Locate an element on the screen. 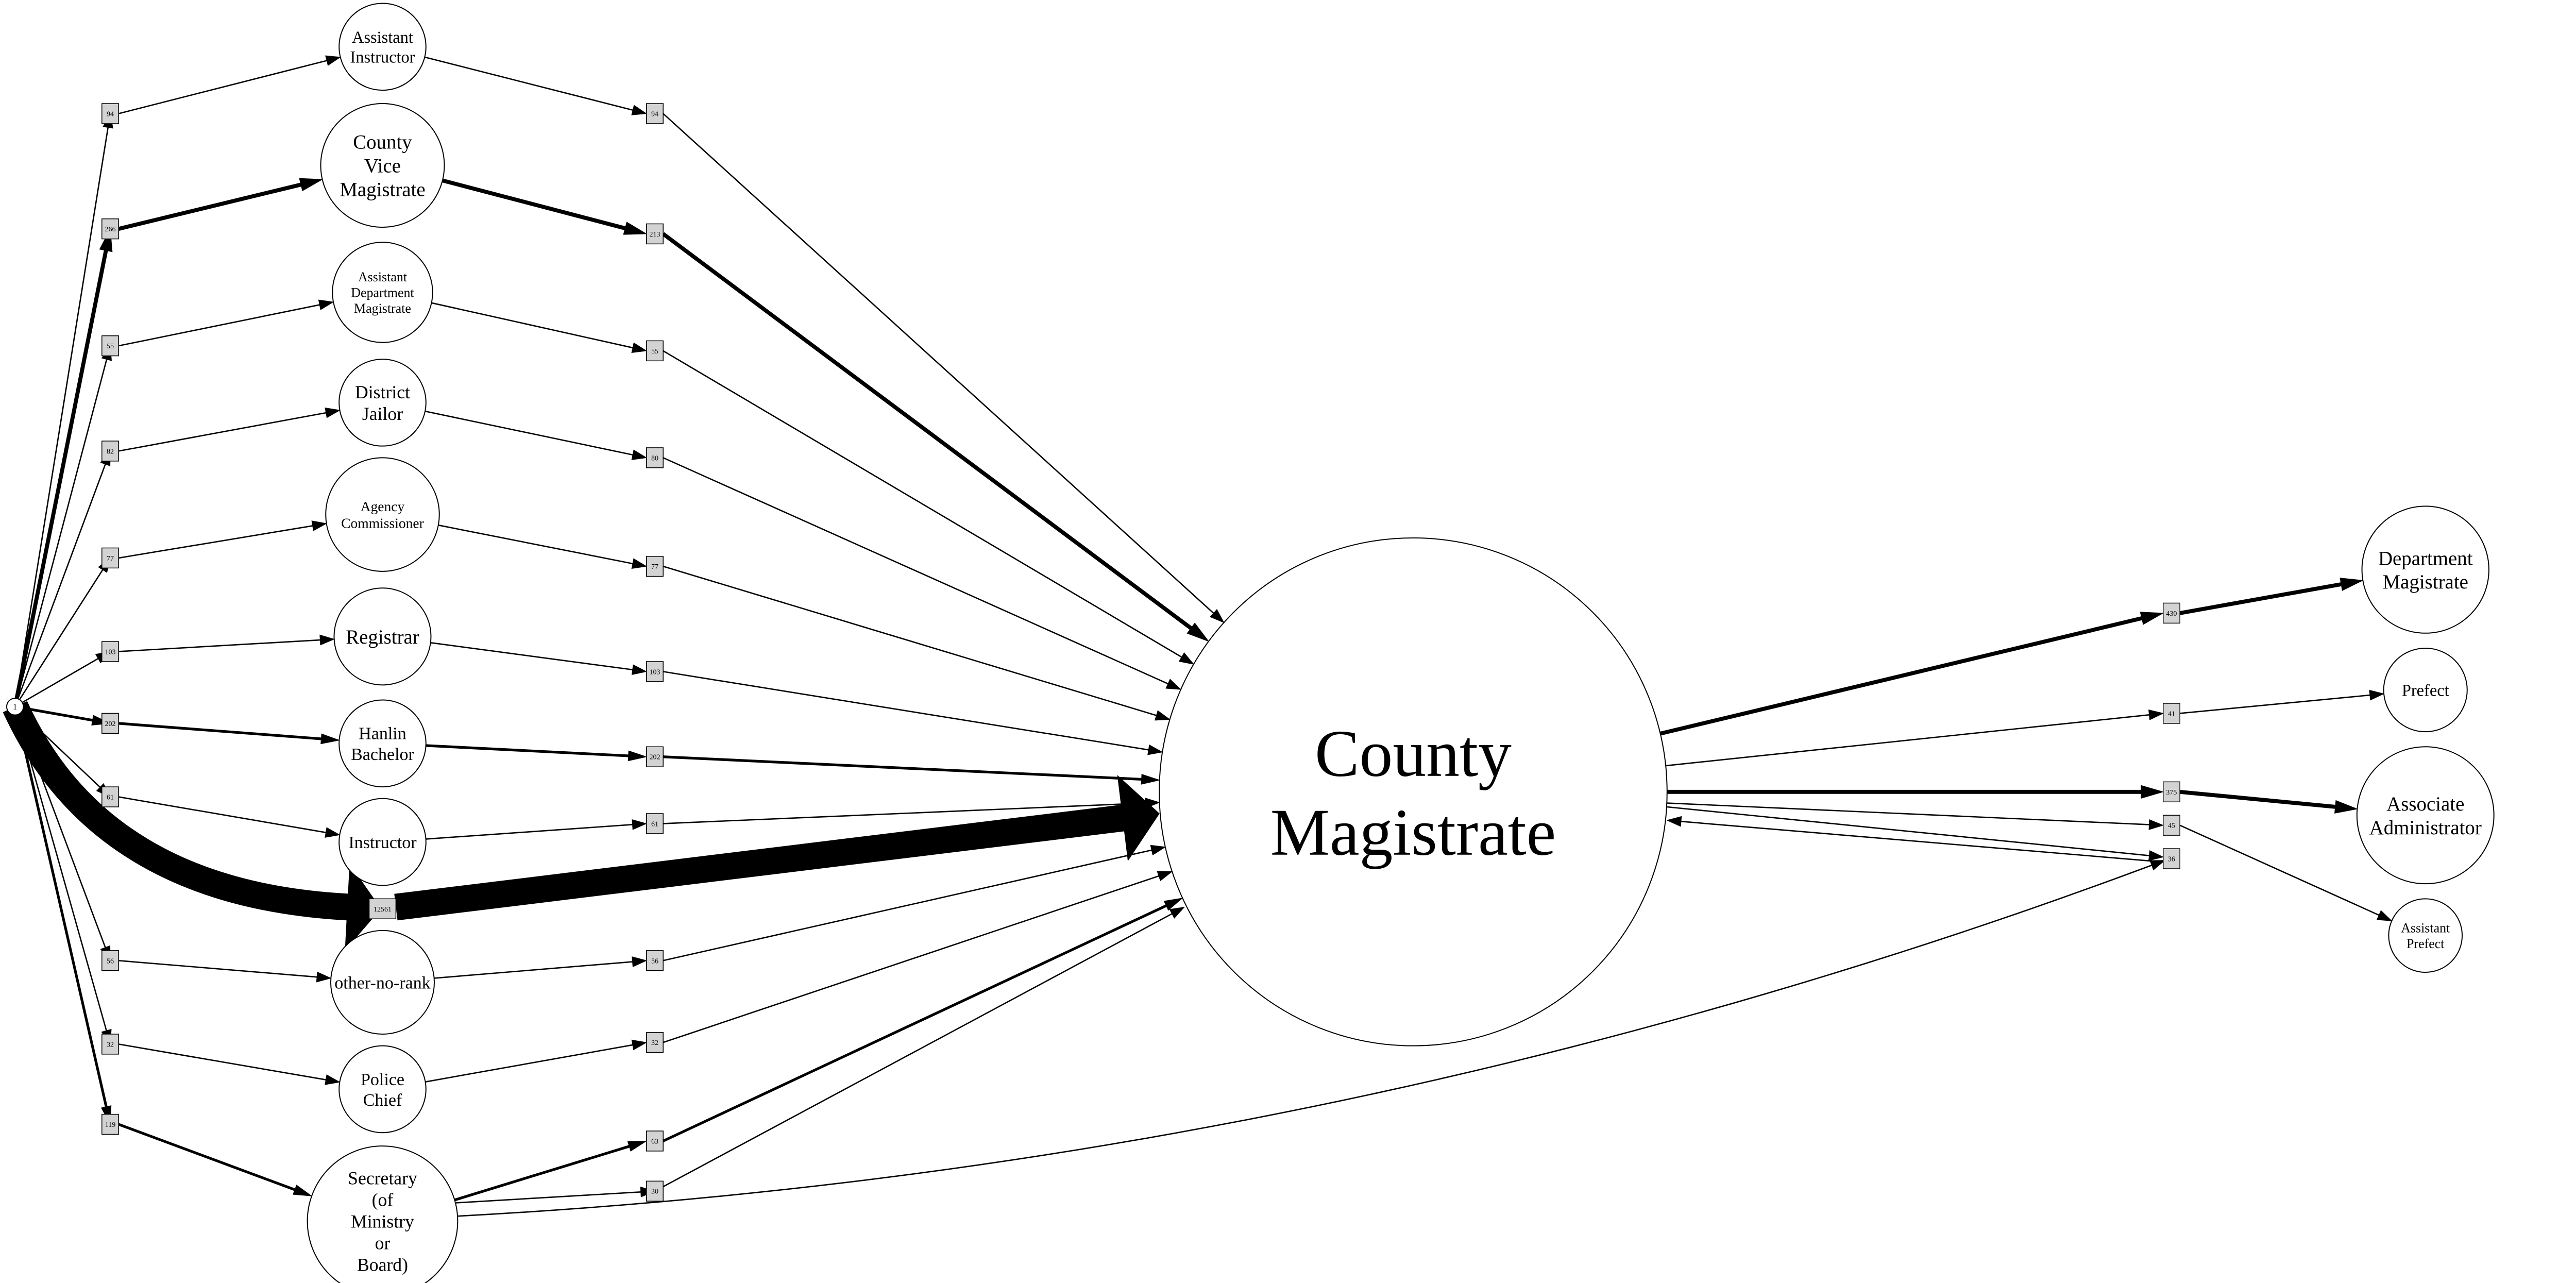 The width and height of the screenshot is (2576, 1283). count-county-vice-magistrate-right-text: 213 is located at coordinates (654, 235).